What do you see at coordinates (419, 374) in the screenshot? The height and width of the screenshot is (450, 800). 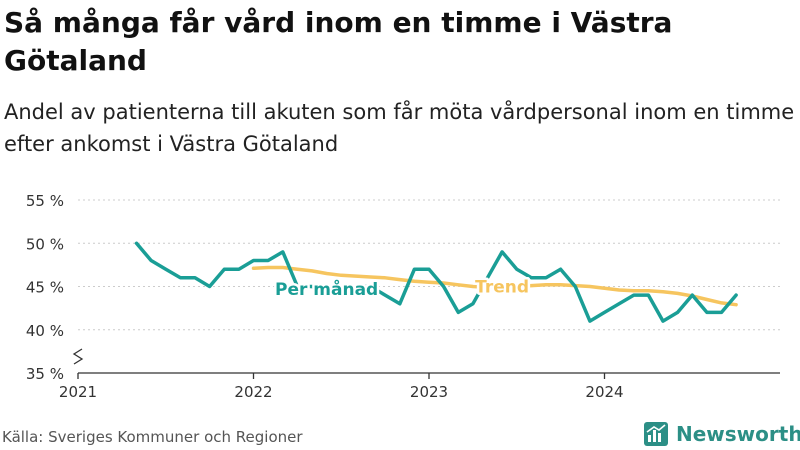 I see `x-axis: 2021 2022 2023 2024` at bounding box center [419, 374].